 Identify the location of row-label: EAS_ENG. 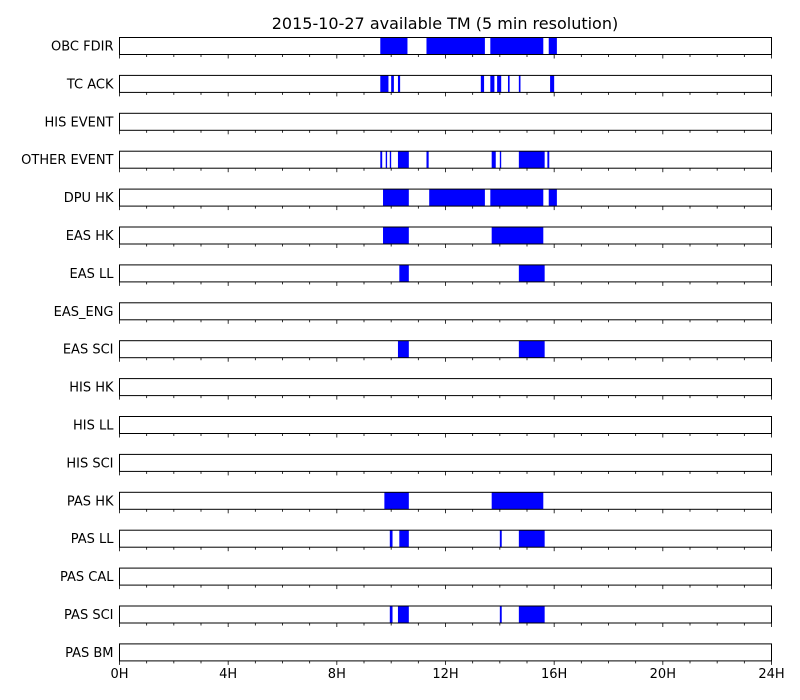
(84, 312).